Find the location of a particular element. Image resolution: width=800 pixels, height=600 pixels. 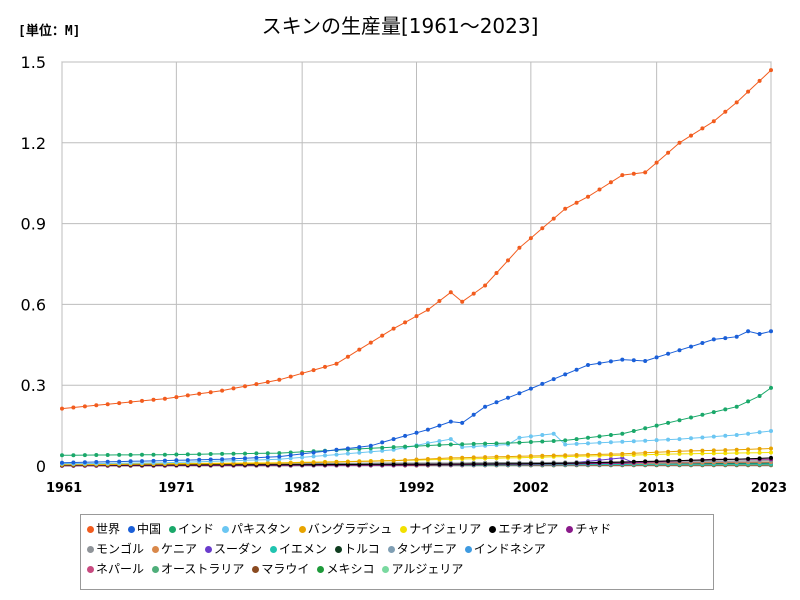

legend-item: オーストラリア is located at coordinates (198, 569).